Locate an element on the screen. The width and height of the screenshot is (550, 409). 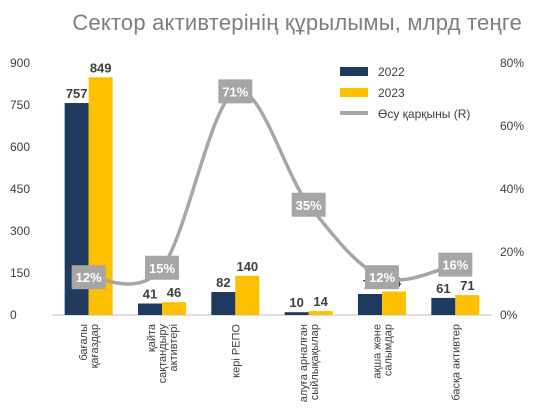
growth-point-label: 16% is located at coordinates (455, 265).